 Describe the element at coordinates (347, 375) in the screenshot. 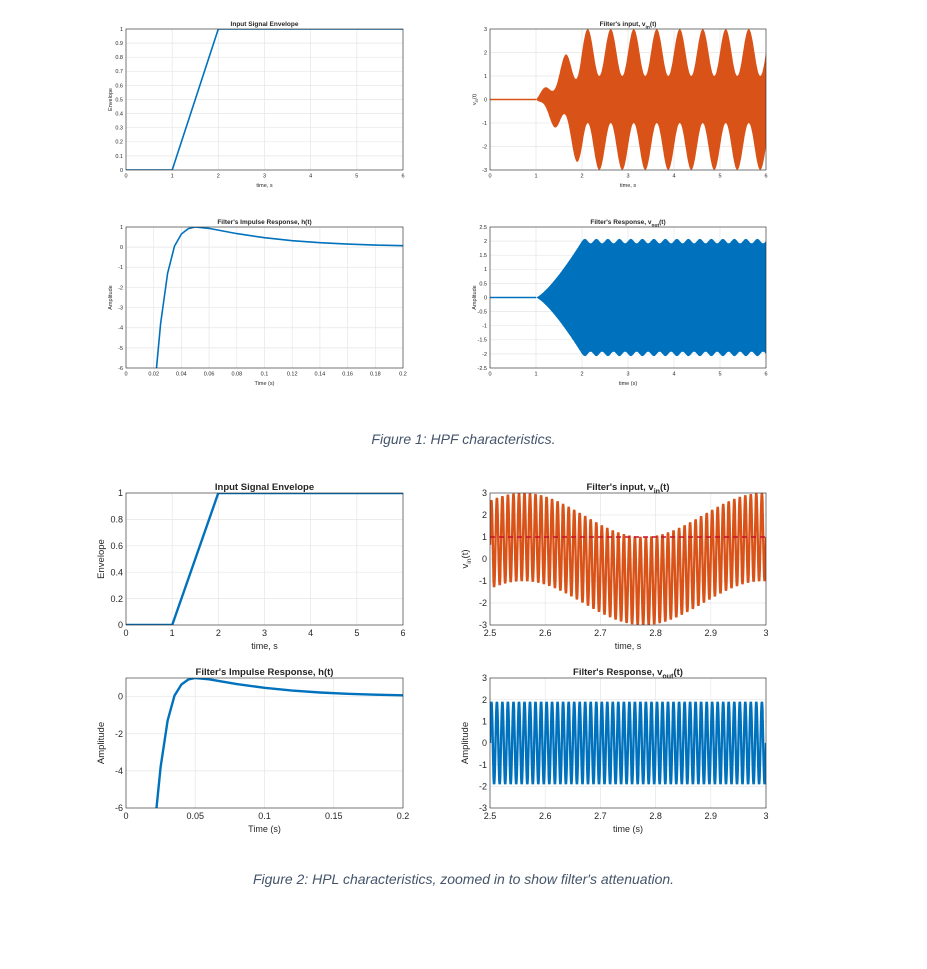

I see `x-tick-label: 0.16` at that location.